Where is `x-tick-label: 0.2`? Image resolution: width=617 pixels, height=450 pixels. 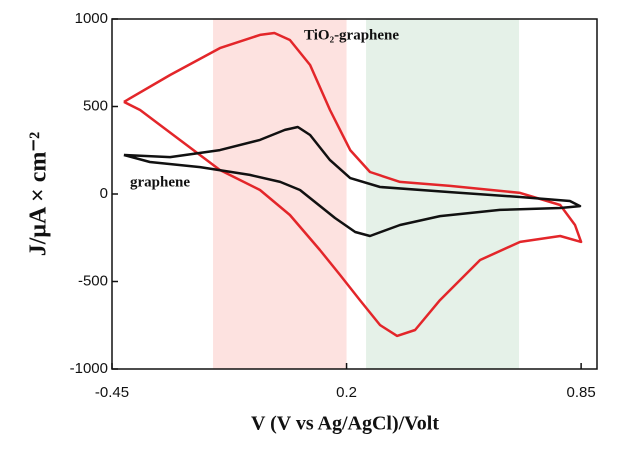 x-tick-label: 0.2 is located at coordinates (346, 392).